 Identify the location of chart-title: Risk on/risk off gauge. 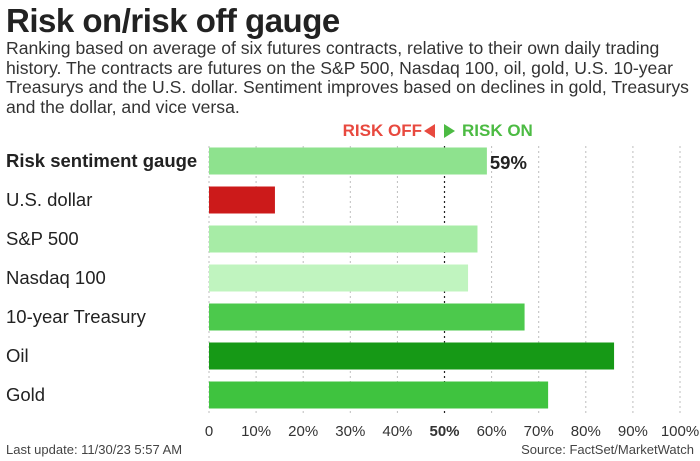
(173, 20).